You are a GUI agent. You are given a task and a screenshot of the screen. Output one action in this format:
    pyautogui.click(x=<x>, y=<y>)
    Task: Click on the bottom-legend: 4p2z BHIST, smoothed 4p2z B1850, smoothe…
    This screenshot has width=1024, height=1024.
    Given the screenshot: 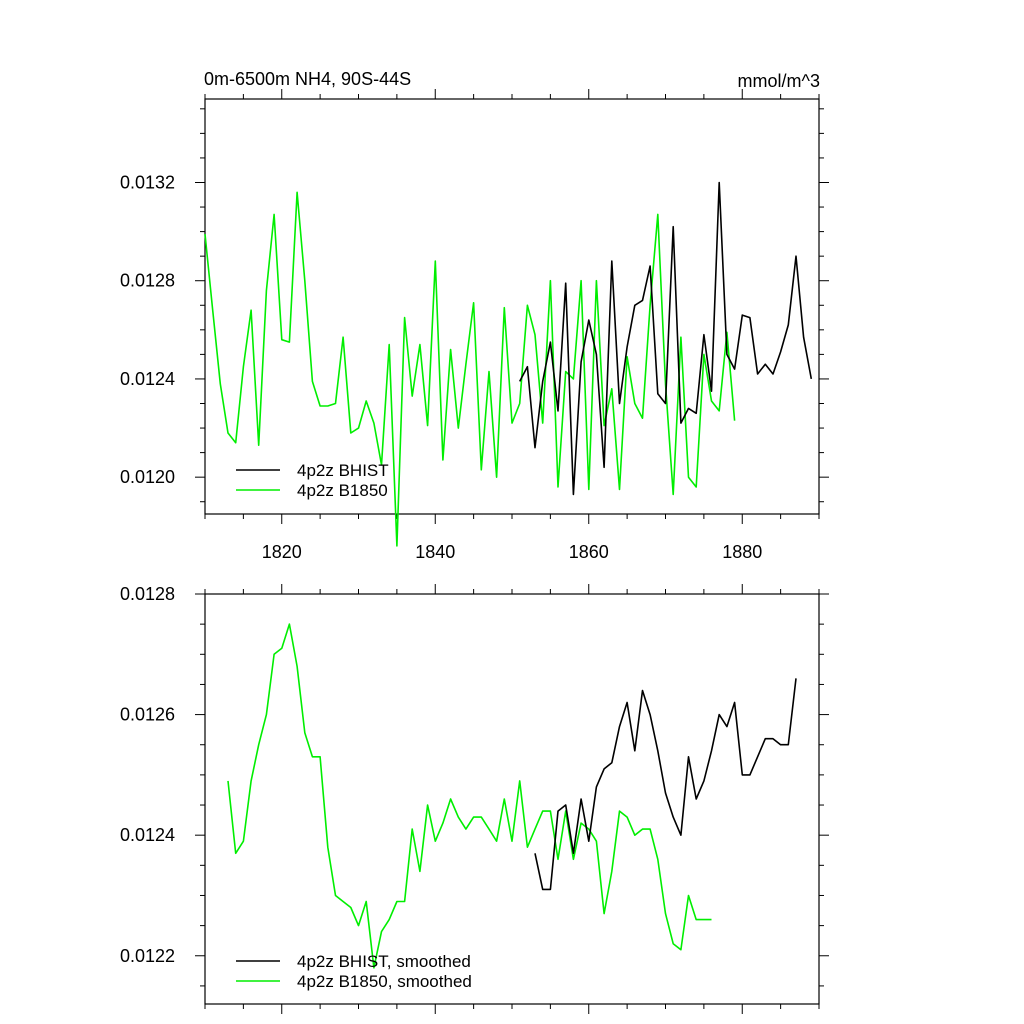 What is the action you would take?
    pyautogui.click(x=354, y=971)
    